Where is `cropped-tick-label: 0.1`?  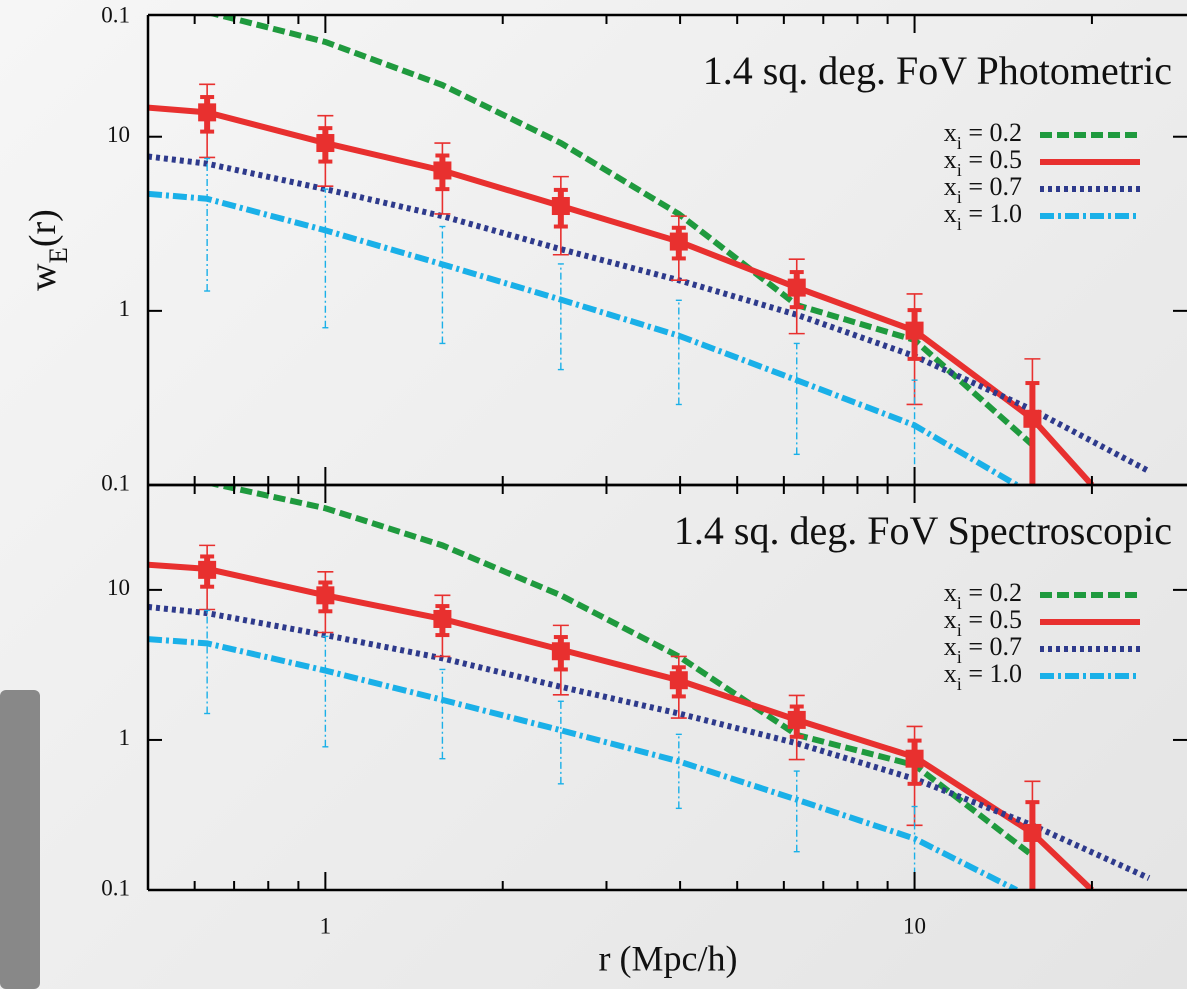 cropped-tick-label: 0.1 is located at coordinates (115, 14).